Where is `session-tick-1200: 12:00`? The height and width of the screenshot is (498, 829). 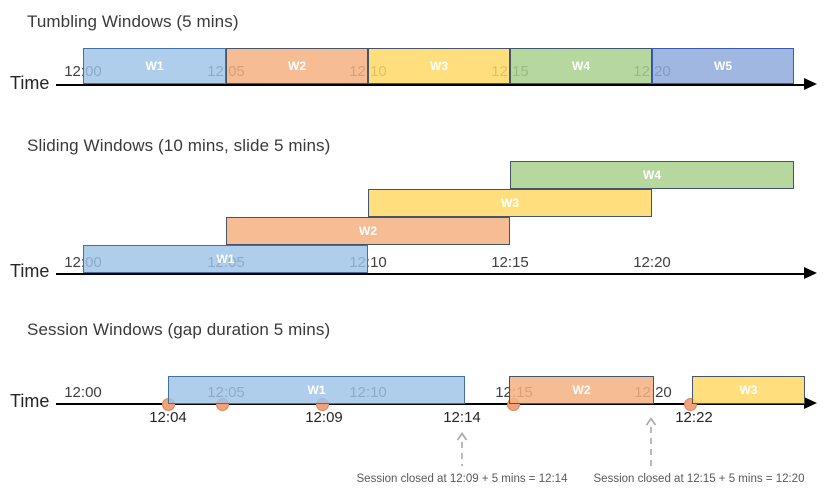
session-tick-1200: 12:00 is located at coordinates (83, 392).